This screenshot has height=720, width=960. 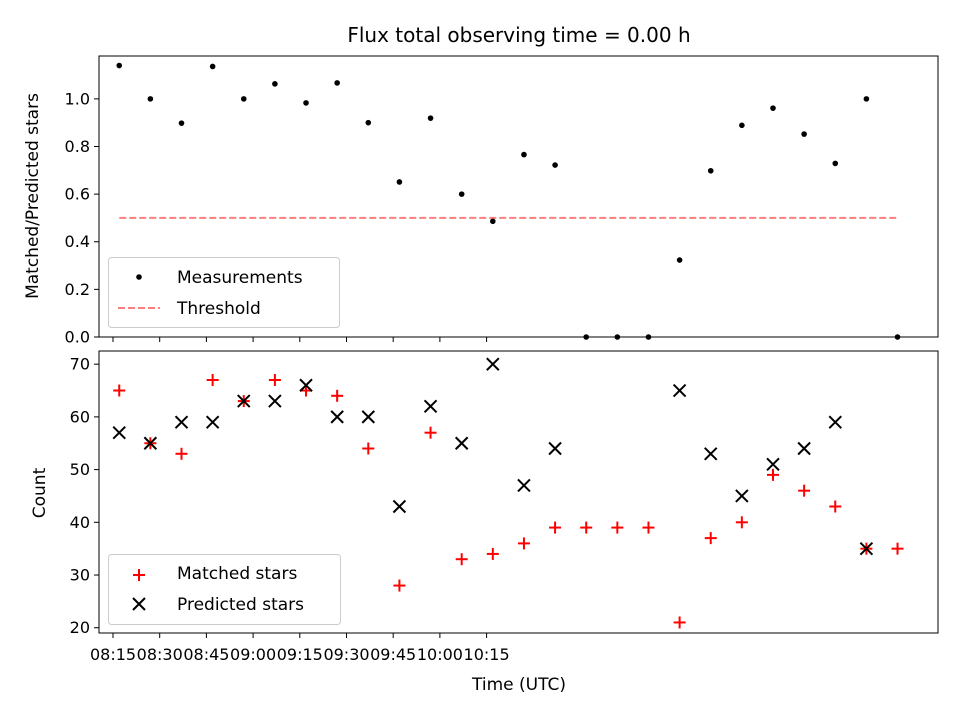 What do you see at coordinates (224, 589) in the screenshot?
I see `bottom-legend: Matched stars Predicted stars` at bounding box center [224, 589].